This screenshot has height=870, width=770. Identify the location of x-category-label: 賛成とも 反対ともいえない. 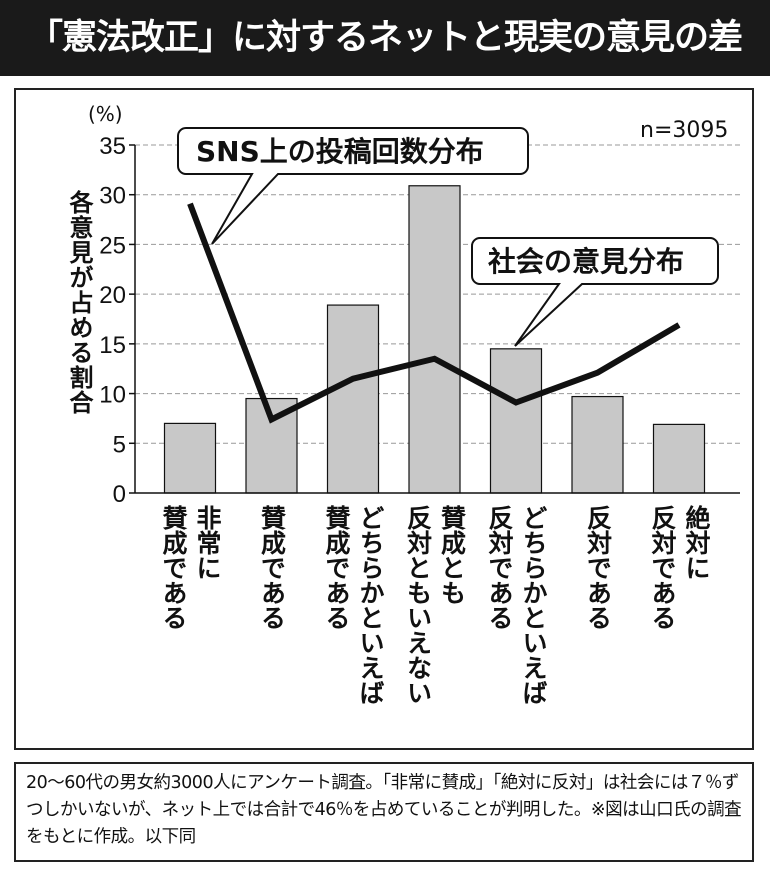
(435, 605).